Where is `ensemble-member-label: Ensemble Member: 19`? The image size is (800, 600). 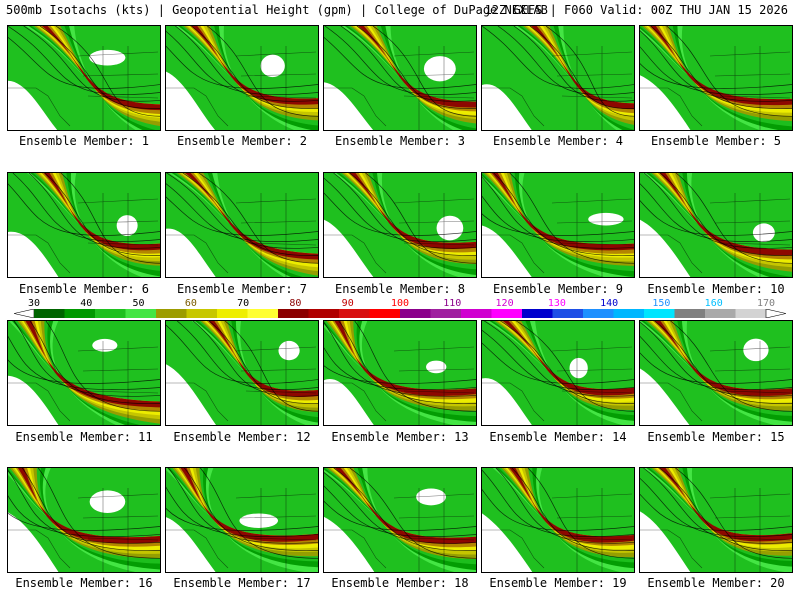
ensemble-member-label: Ensemble Member: 19 is located at coordinates (558, 583).